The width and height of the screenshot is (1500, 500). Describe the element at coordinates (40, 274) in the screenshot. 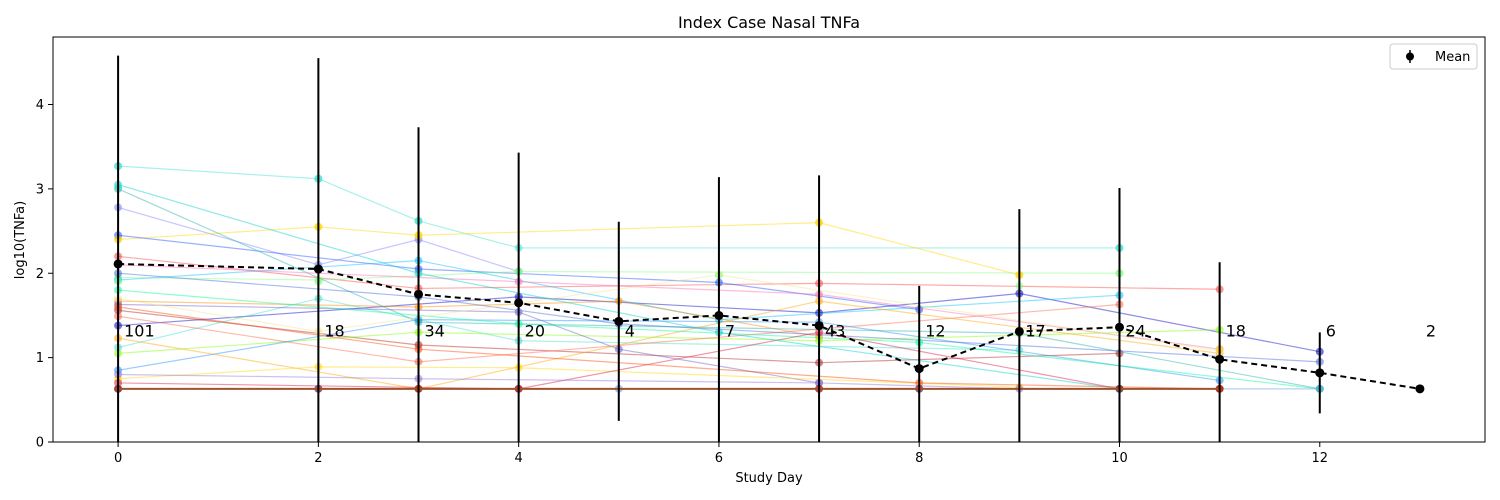

I see `y-tick-label: 2` at that location.